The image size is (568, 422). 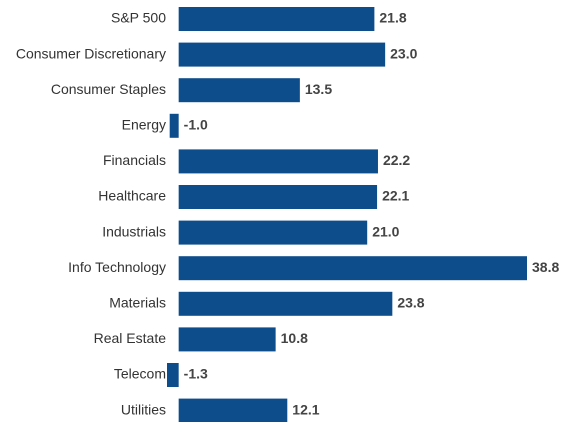 What do you see at coordinates (143, 409) in the screenshot?
I see `category-label: Utilities` at bounding box center [143, 409].